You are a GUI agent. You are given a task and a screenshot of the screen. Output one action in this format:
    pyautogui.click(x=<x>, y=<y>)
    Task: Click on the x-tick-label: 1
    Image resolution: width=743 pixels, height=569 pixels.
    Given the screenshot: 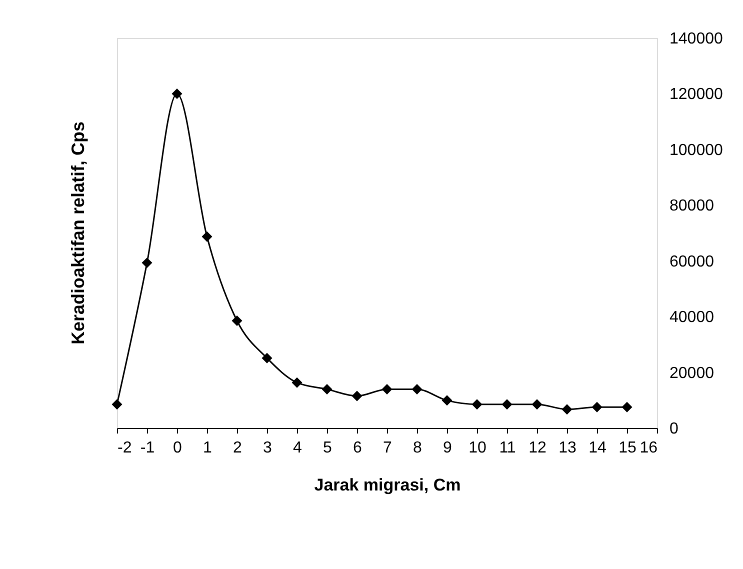 What is the action you would take?
    pyautogui.click(x=207, y=448)
    